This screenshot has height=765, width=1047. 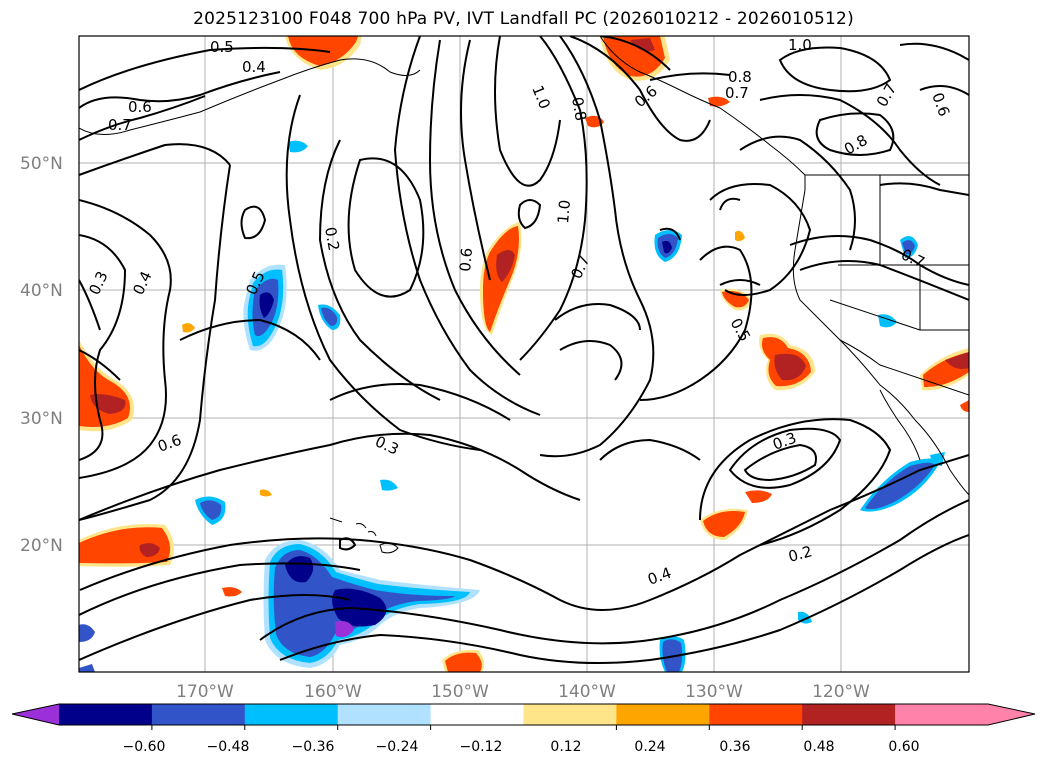 I want to click on lat-label-20: 20°N, so click(x=41, y=546).